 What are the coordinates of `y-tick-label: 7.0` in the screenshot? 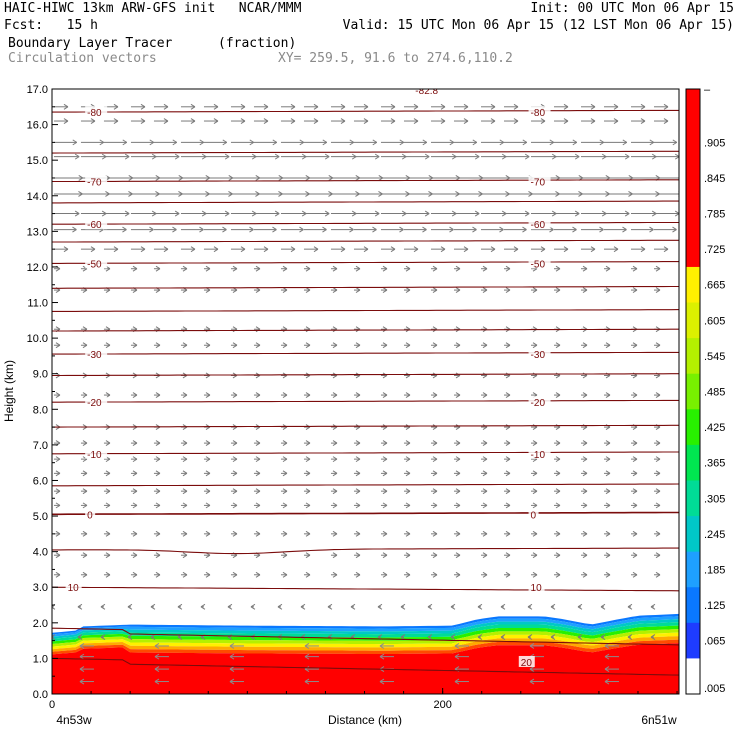 It's located at (40, 446).